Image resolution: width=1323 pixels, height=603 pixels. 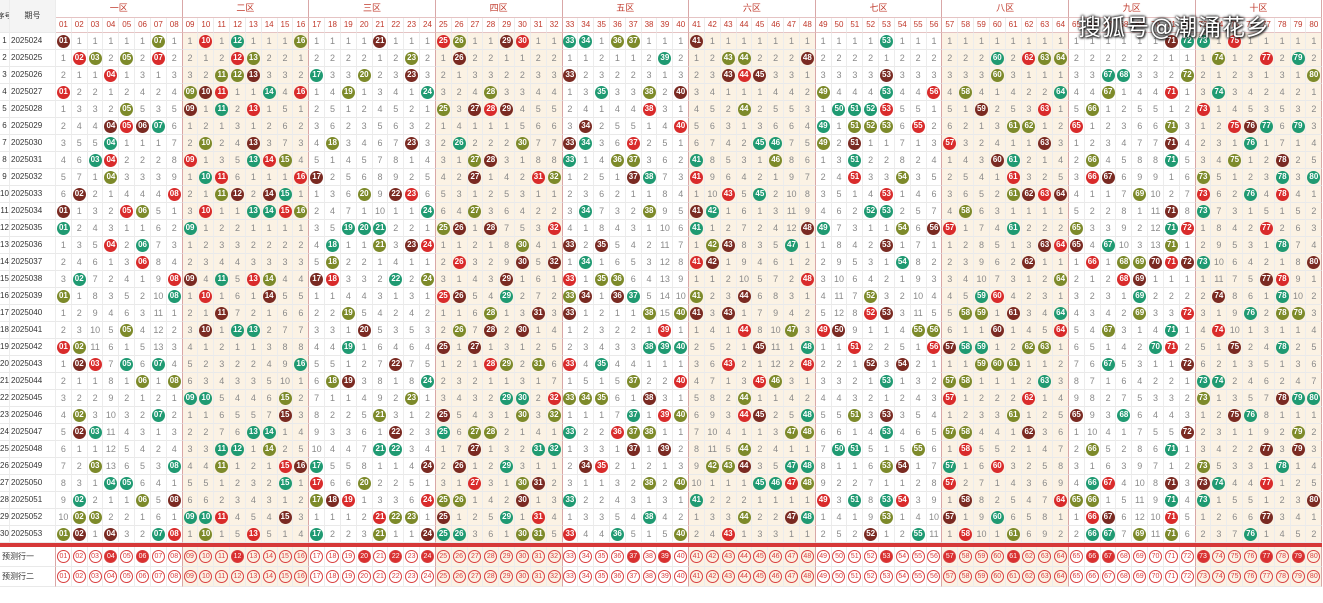 I want to click on predict-ball: 68, so click(x=1124, y=556).